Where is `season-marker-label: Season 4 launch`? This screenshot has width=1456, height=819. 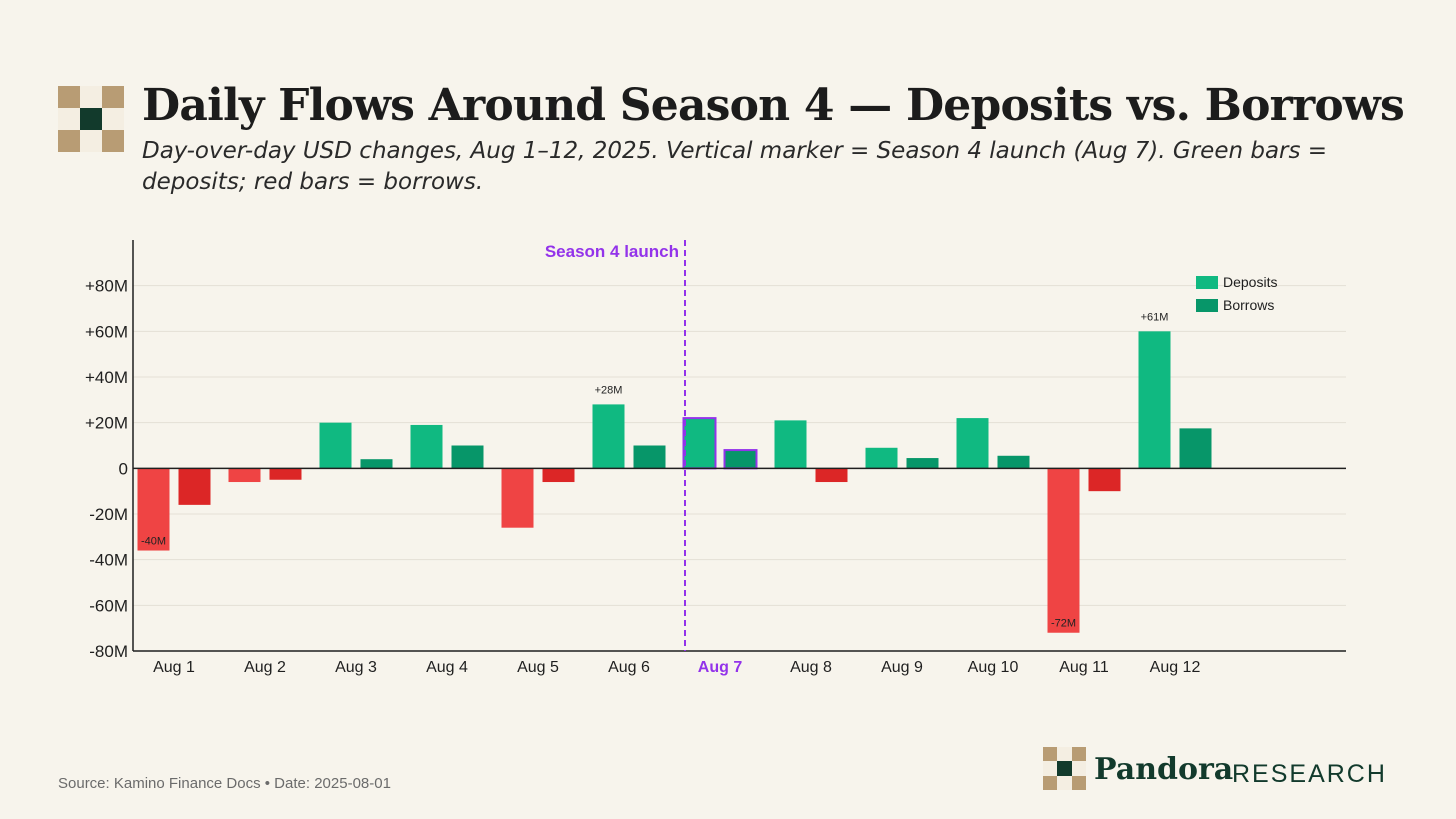 season-marker-label: Season 4 launch is located at coordinates (612, 251).